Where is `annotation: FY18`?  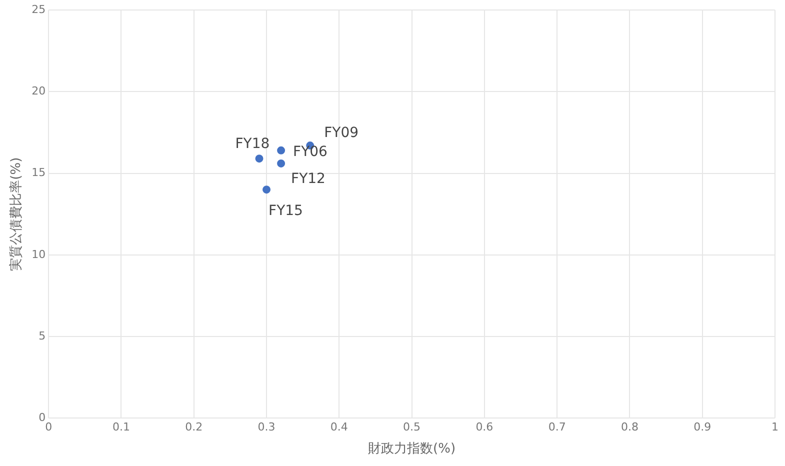 annotation: FY18 is located at coordinates (252, 144).